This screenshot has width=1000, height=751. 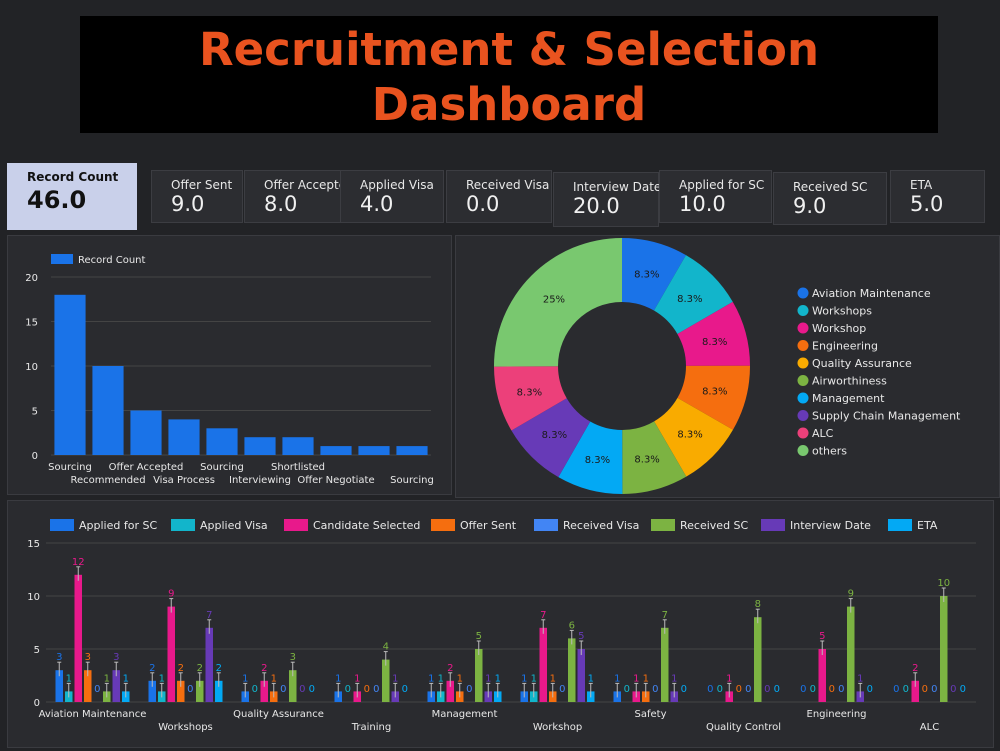 What do you see at coordinates (886, 416) in the screenshot?
I see `legend-label: Supply Chain Management` at bounding box center [886, 416].